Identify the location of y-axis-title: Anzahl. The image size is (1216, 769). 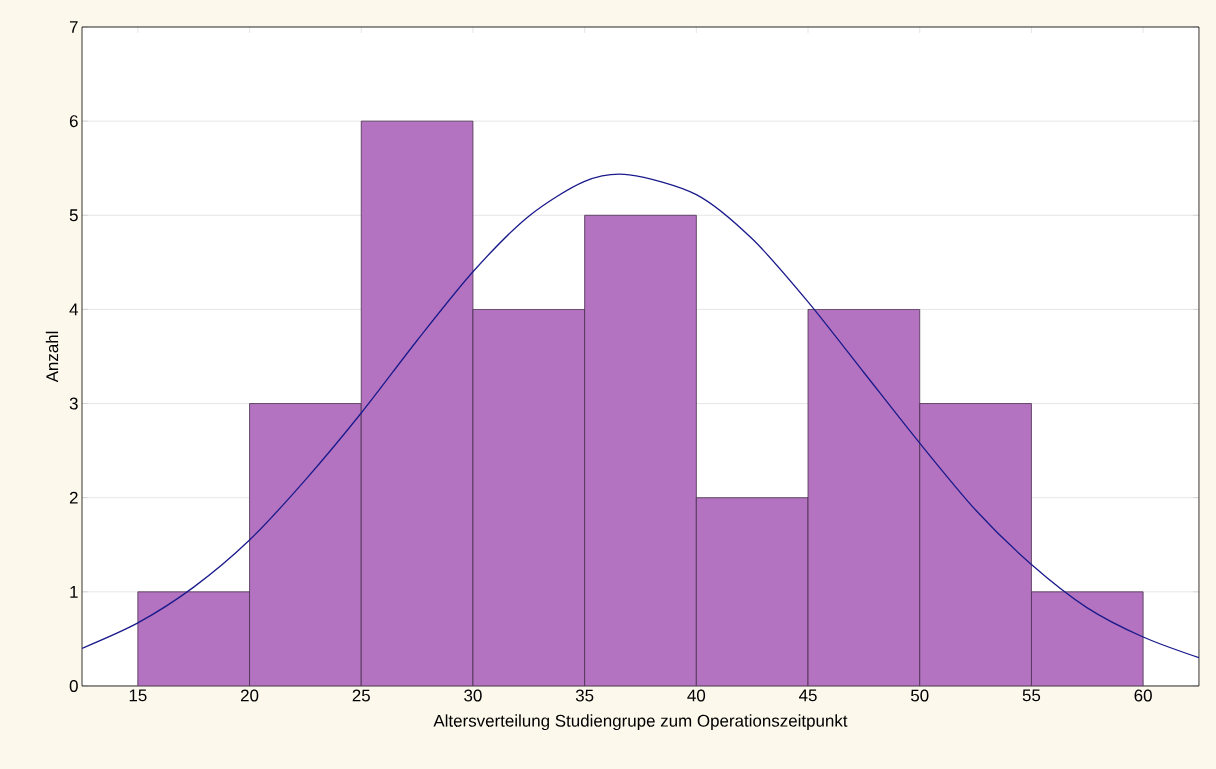
(52, 357).